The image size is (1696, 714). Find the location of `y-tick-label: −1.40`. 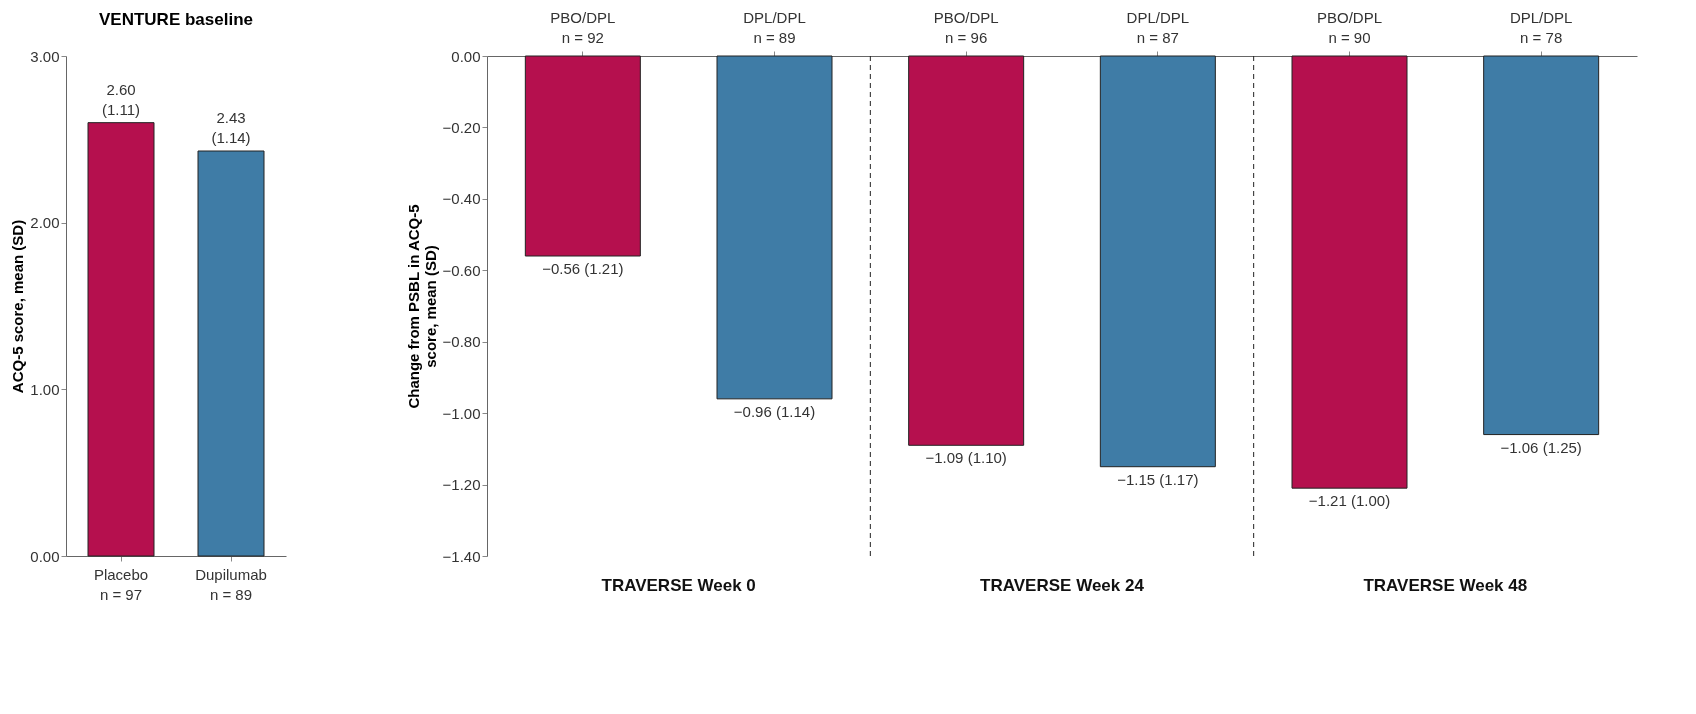

y-tick-label: −1.40 is located at coordinates (461, 556).